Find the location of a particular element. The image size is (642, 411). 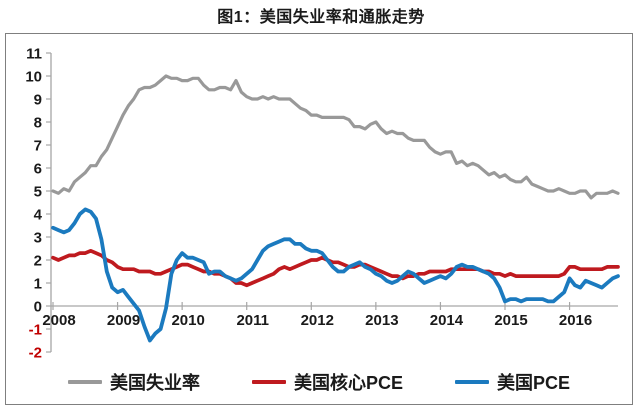

x-tick-label: 2010 is located at coordinates (187, 320).